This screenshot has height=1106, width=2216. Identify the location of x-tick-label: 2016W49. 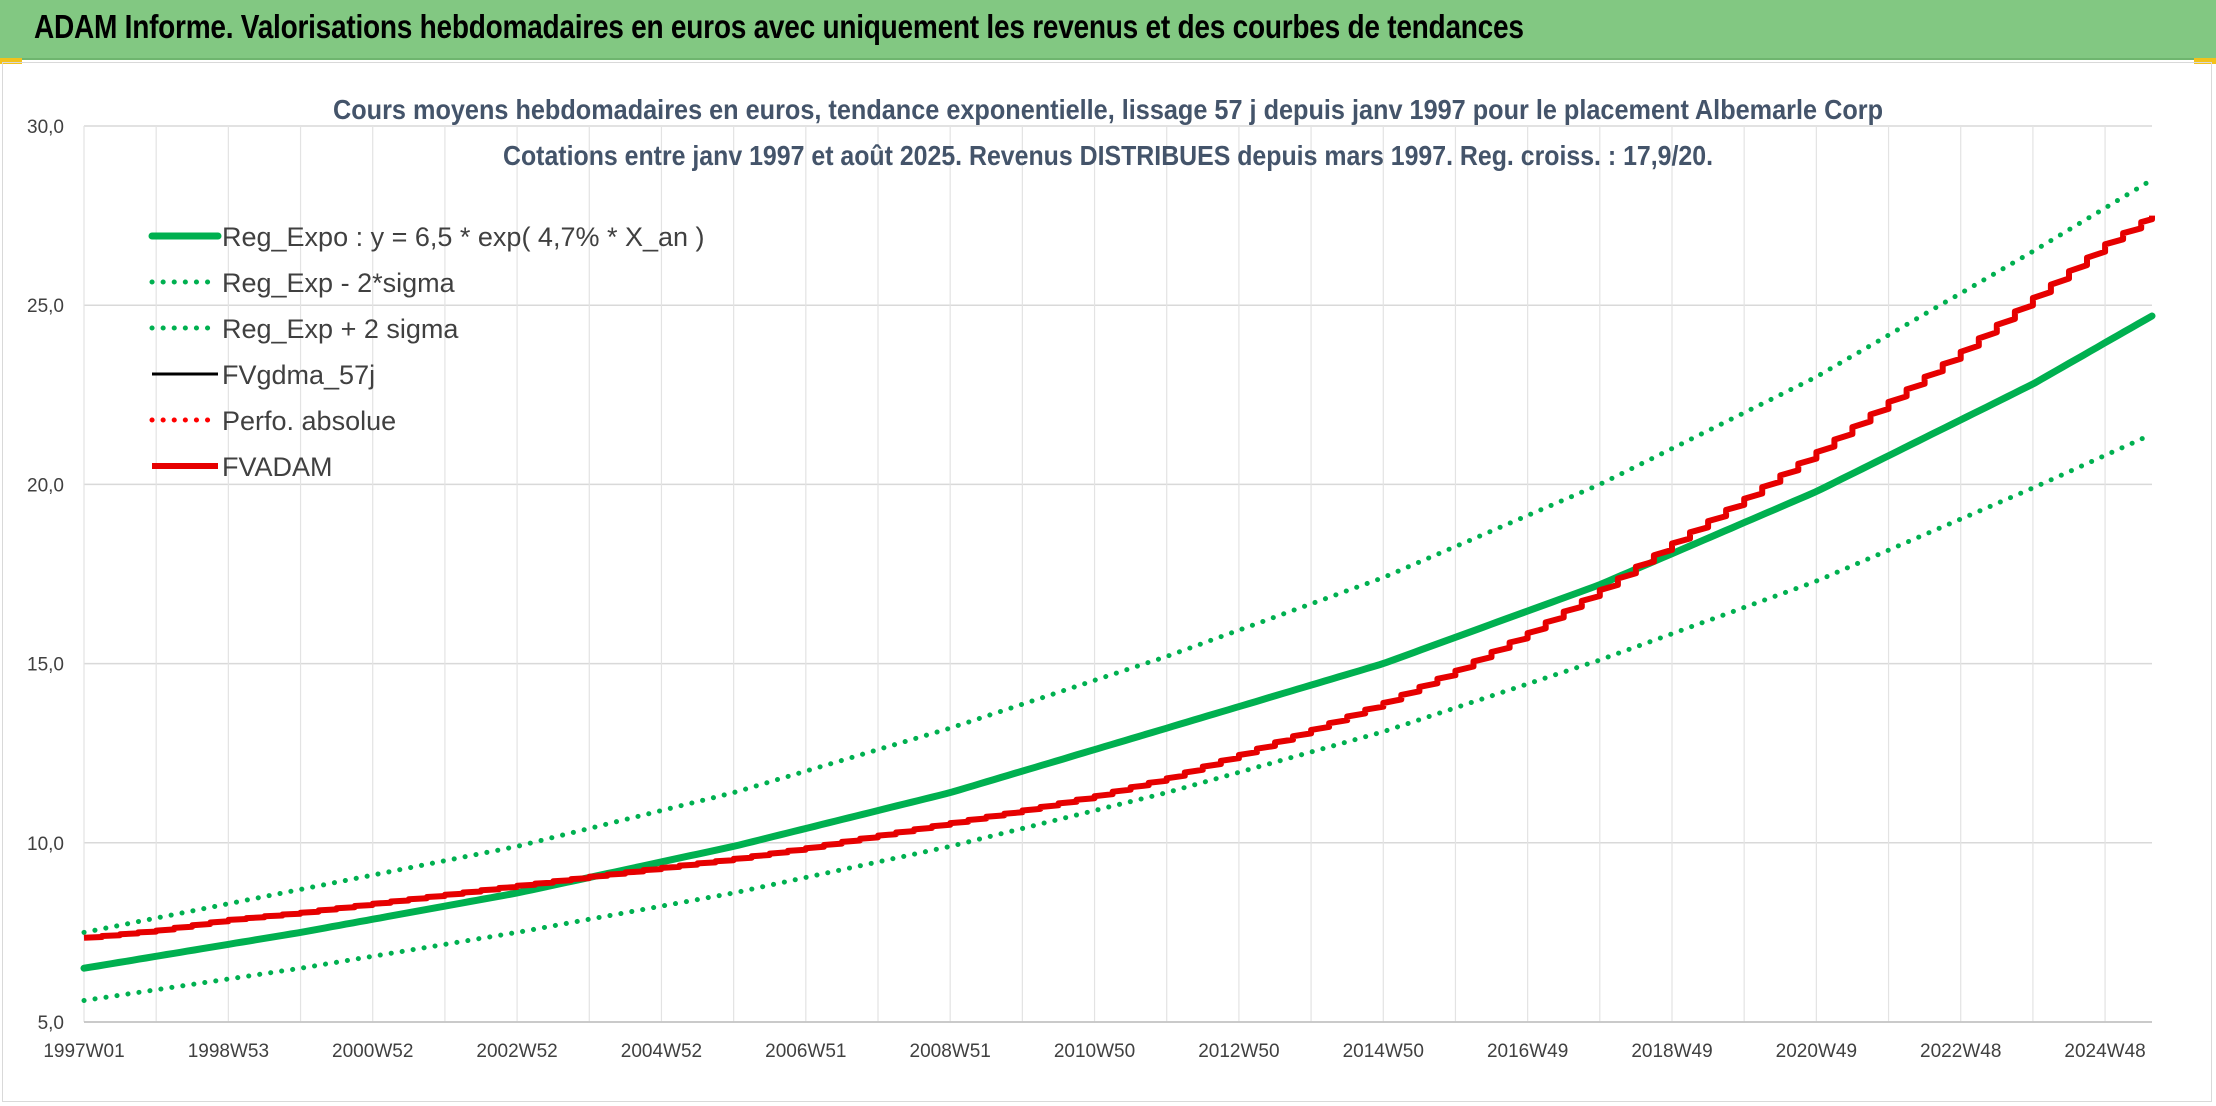
(1527, 1051).